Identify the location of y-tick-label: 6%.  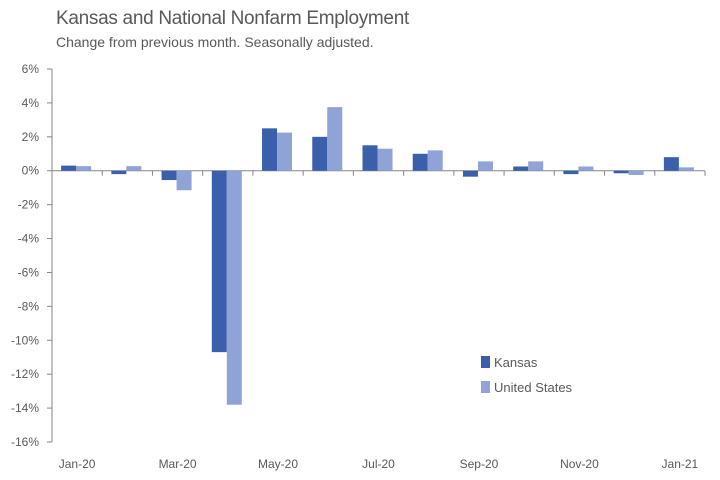
(31, 69).